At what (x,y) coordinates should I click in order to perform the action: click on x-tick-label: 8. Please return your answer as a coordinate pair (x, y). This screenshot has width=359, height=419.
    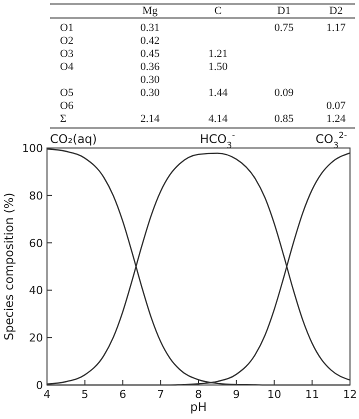
    Looking at the image, I should click on (198, 394).